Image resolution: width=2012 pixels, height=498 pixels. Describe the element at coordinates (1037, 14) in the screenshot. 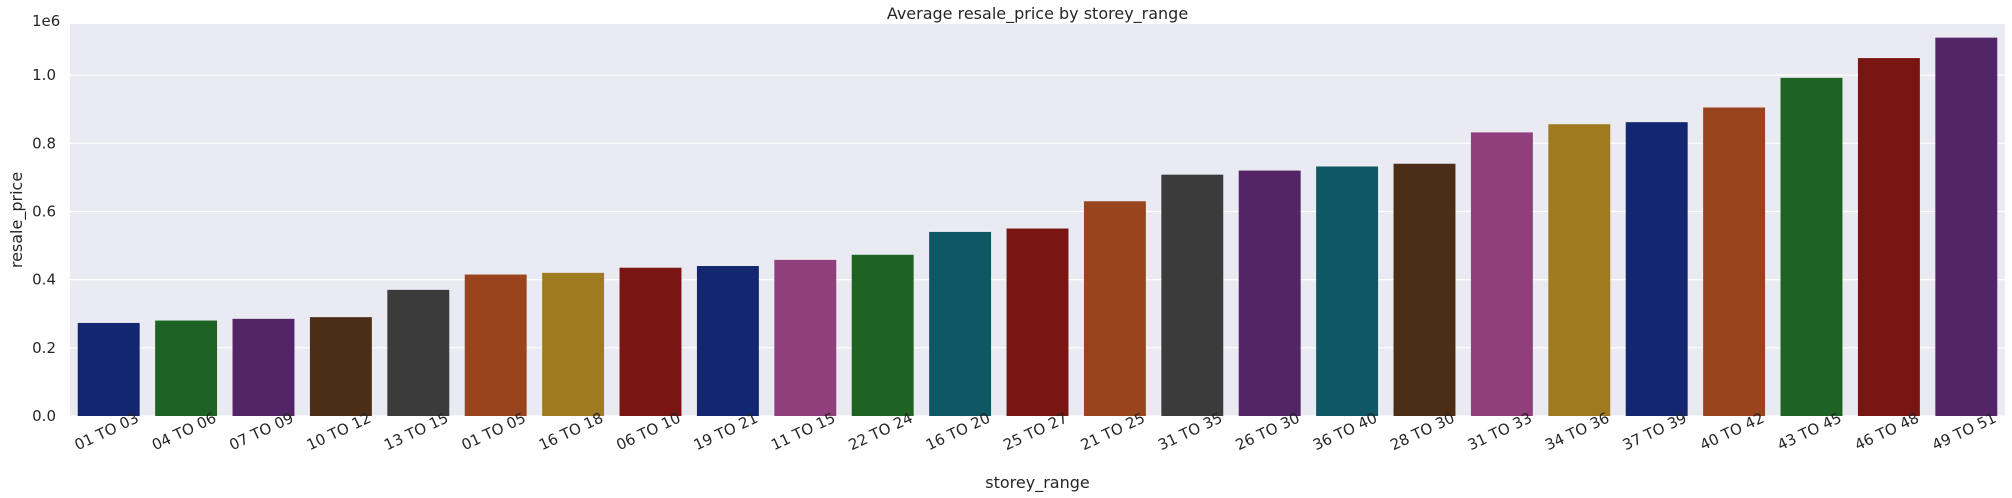

I see `chart-title: Average resale_price by storey_range` at that location.